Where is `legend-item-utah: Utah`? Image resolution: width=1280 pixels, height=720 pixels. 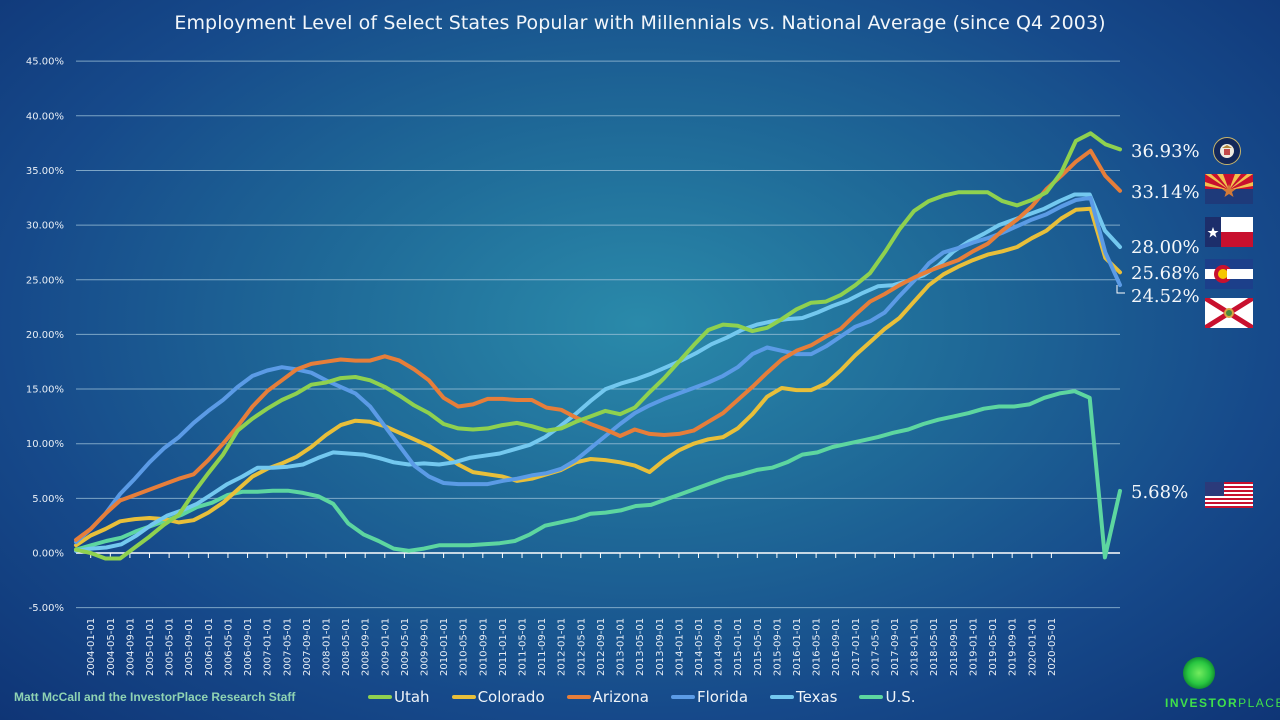
legend-item-utah: Utah is located at coordinates (399, 697).